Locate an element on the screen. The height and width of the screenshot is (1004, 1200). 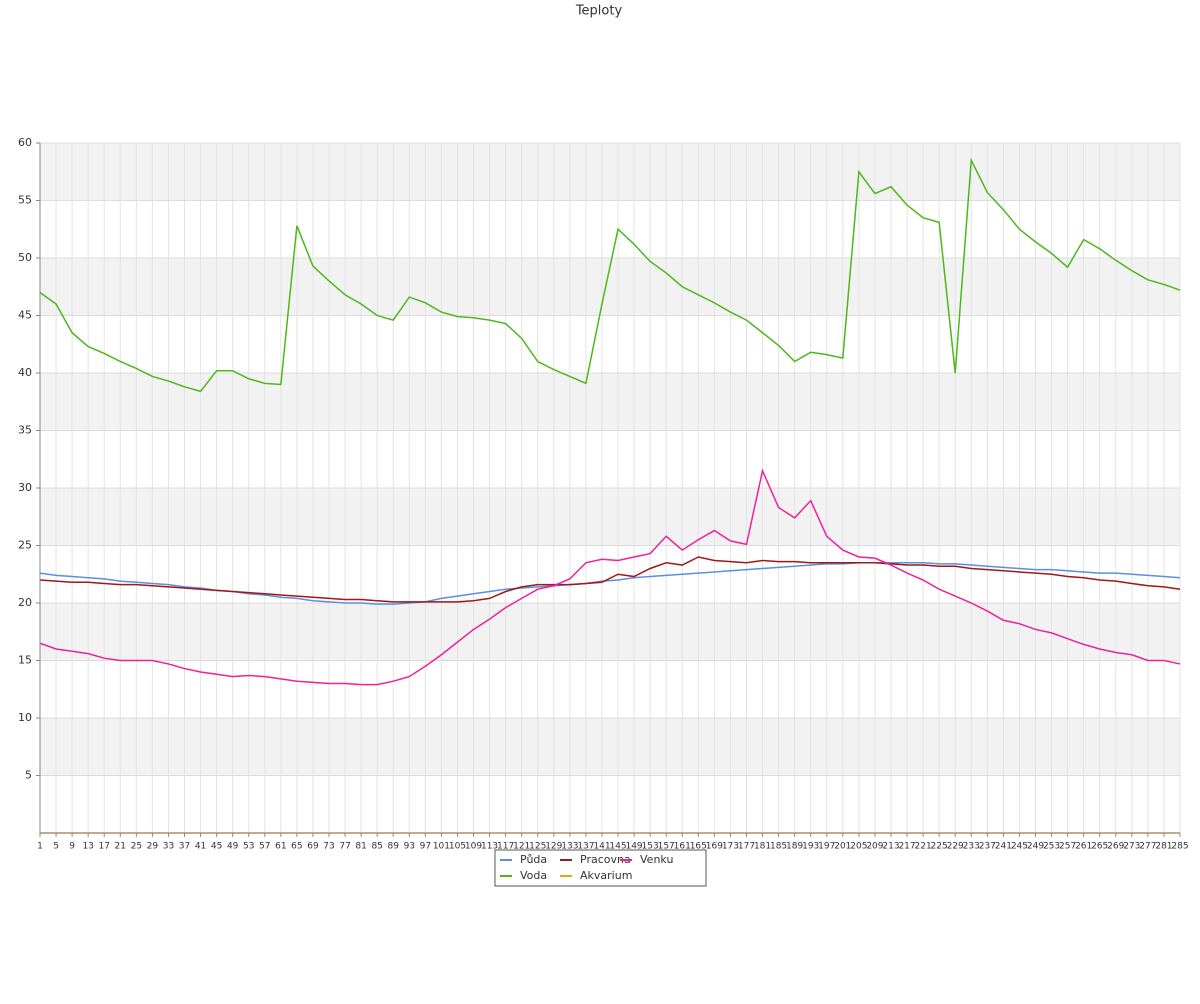
x-tick-label: 93 is located at coordinates (409, 847).